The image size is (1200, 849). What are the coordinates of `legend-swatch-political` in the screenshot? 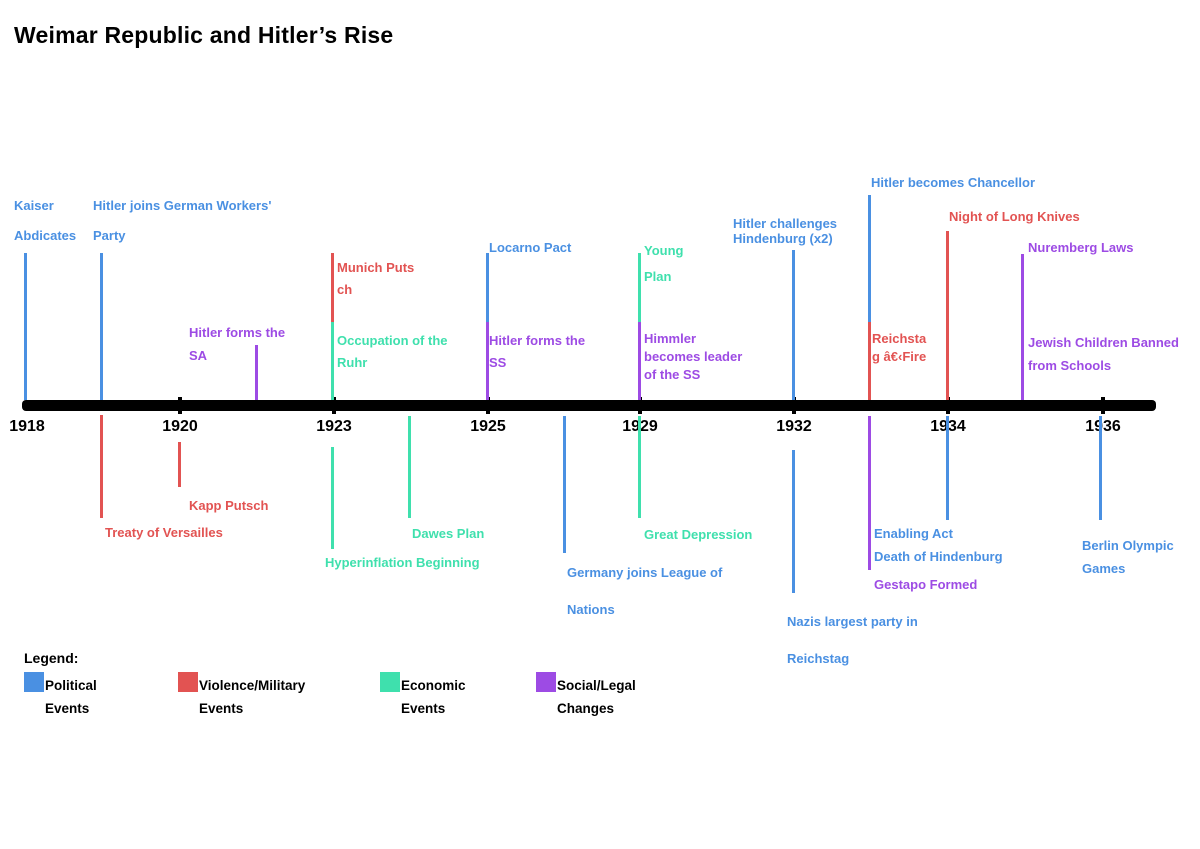 It's located at (34, 682).